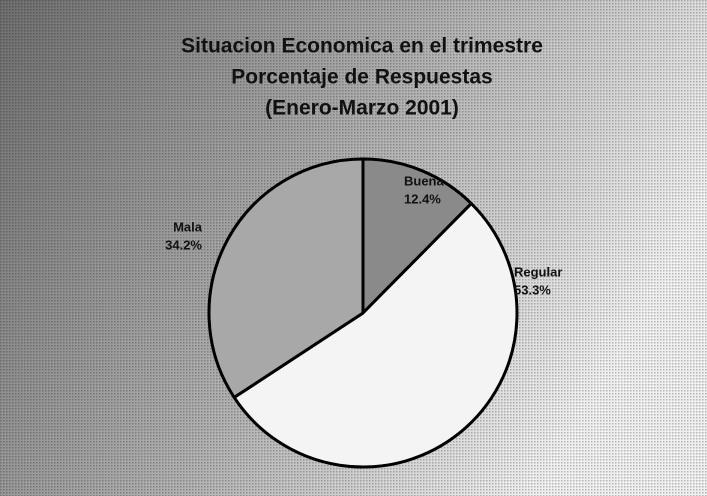  Describe the element at coordinates (362, 108) in the screenshot. I see `chart-title: (Enero-Marzo 2001)` at that location.